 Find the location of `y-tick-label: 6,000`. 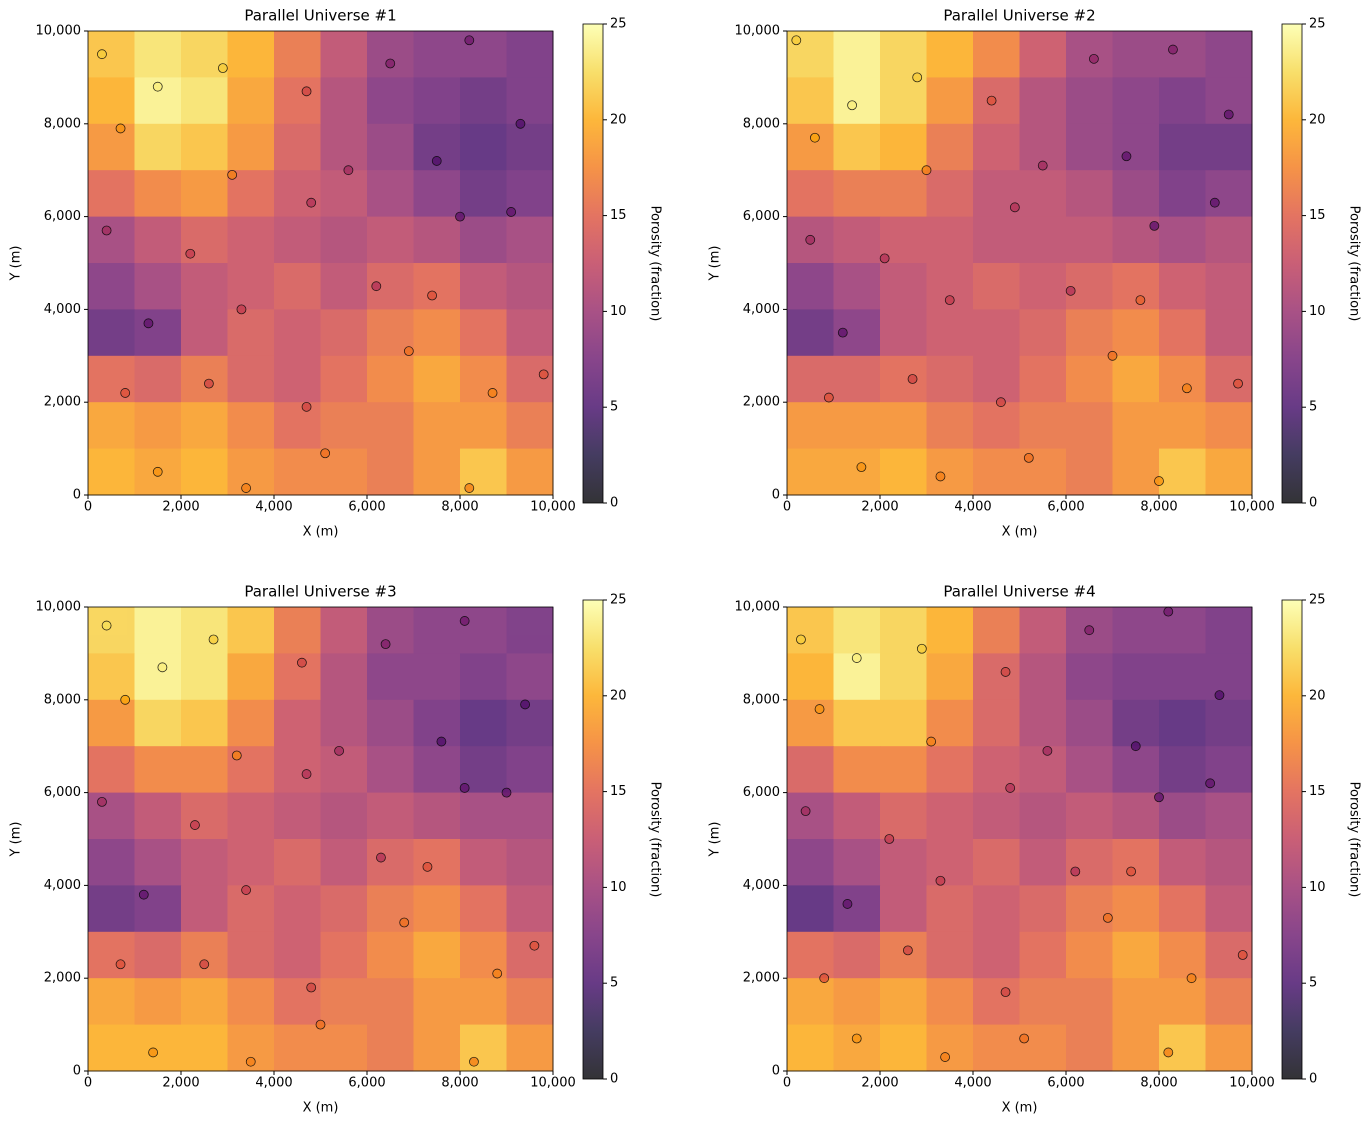

y-tick-label: 6,000 is located at coordinates (761, 216).